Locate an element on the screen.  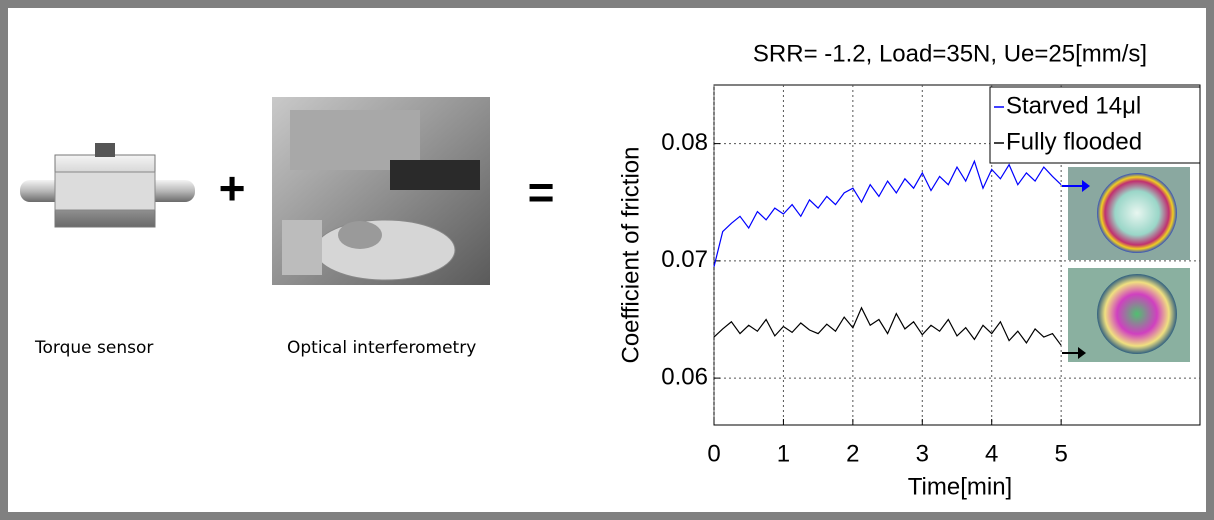
x-axis-label: Time[min] is located at coordinates (960, 486).